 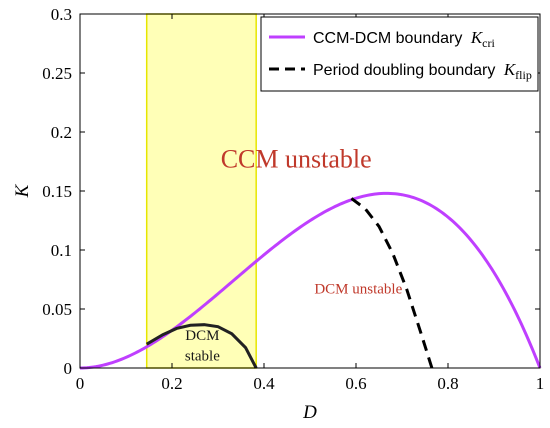 What do you see at coordinates (22, 190) in the screenshot?
I see `y-axis-label: K` at bounding box center [22, 190].